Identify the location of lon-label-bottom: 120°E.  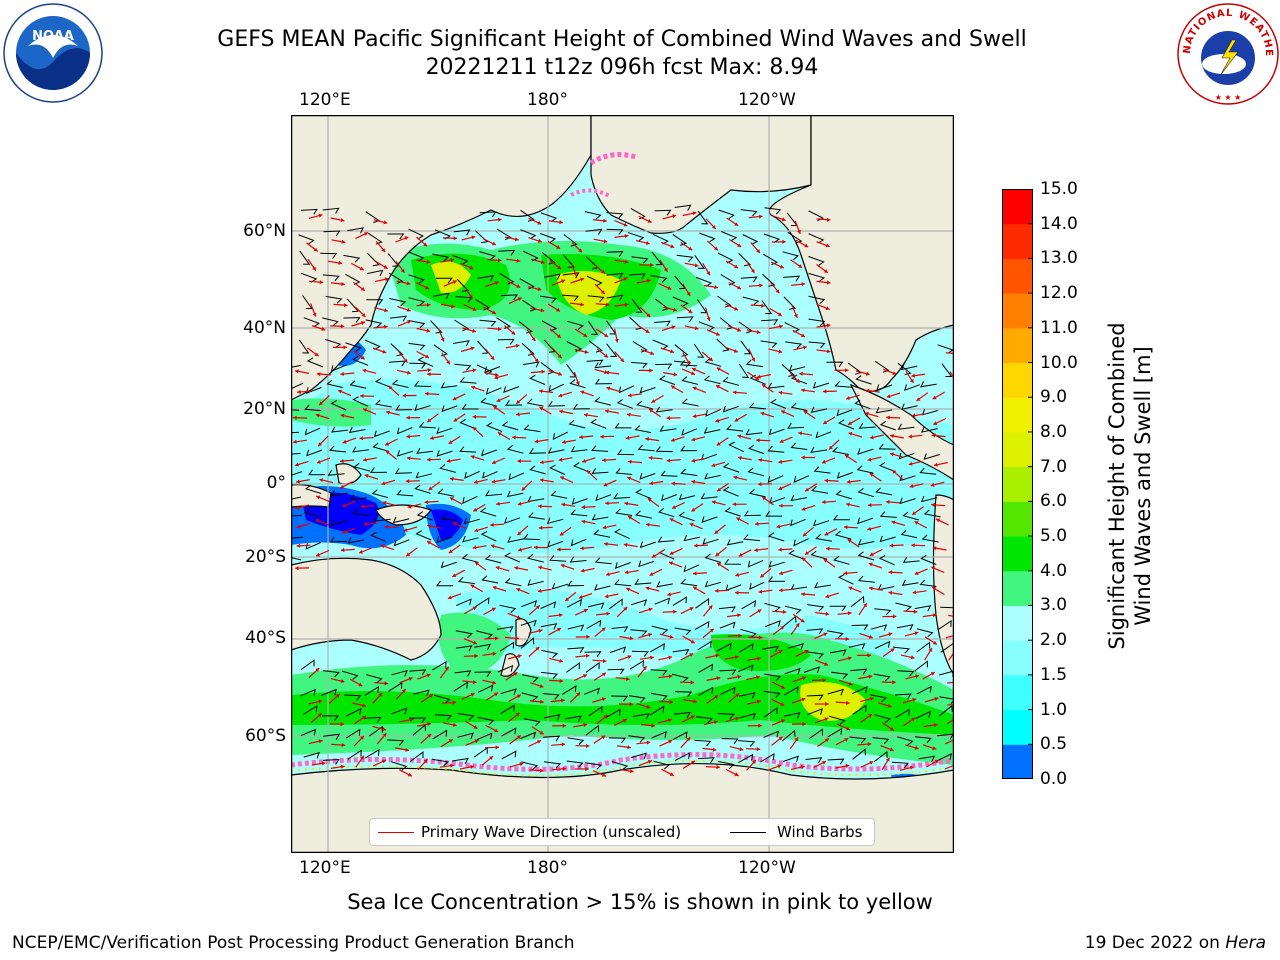
(325, 868).